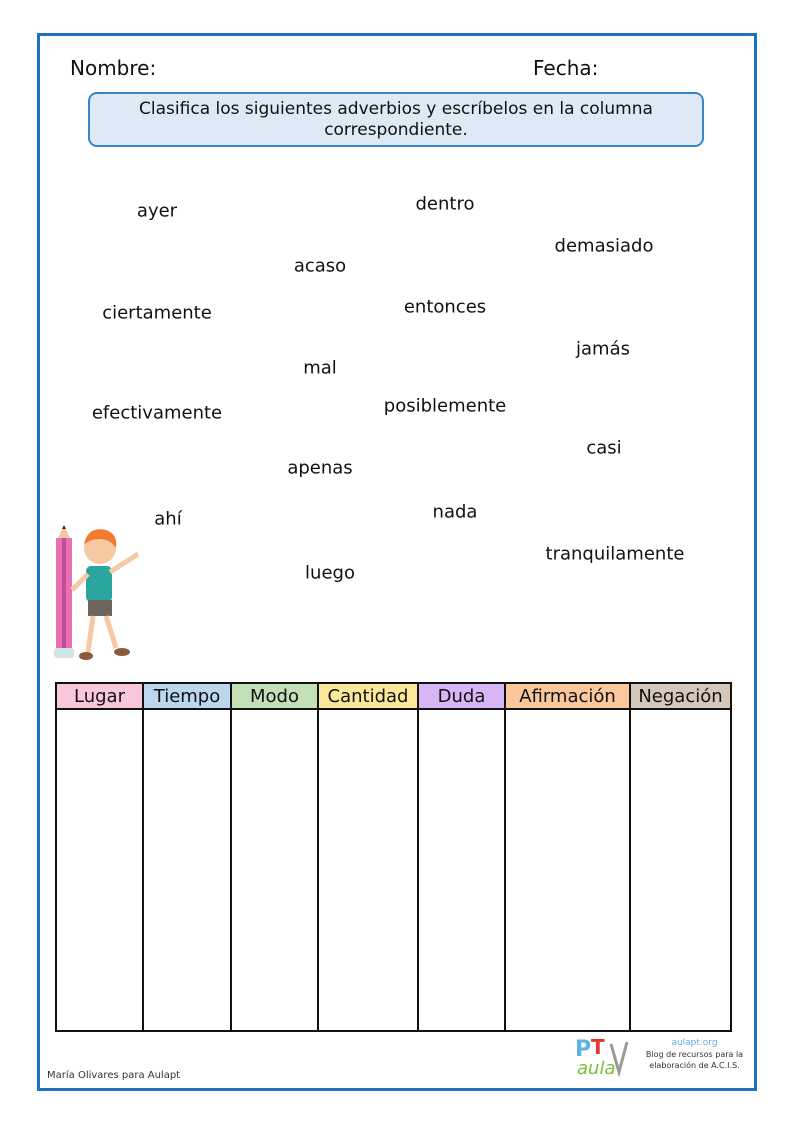 This screenshot has height=1123, width=794. Describe the element at coordinates (567, 696) in the screenshot. I see `column-header-afirmacion: Afirmación` at that location.